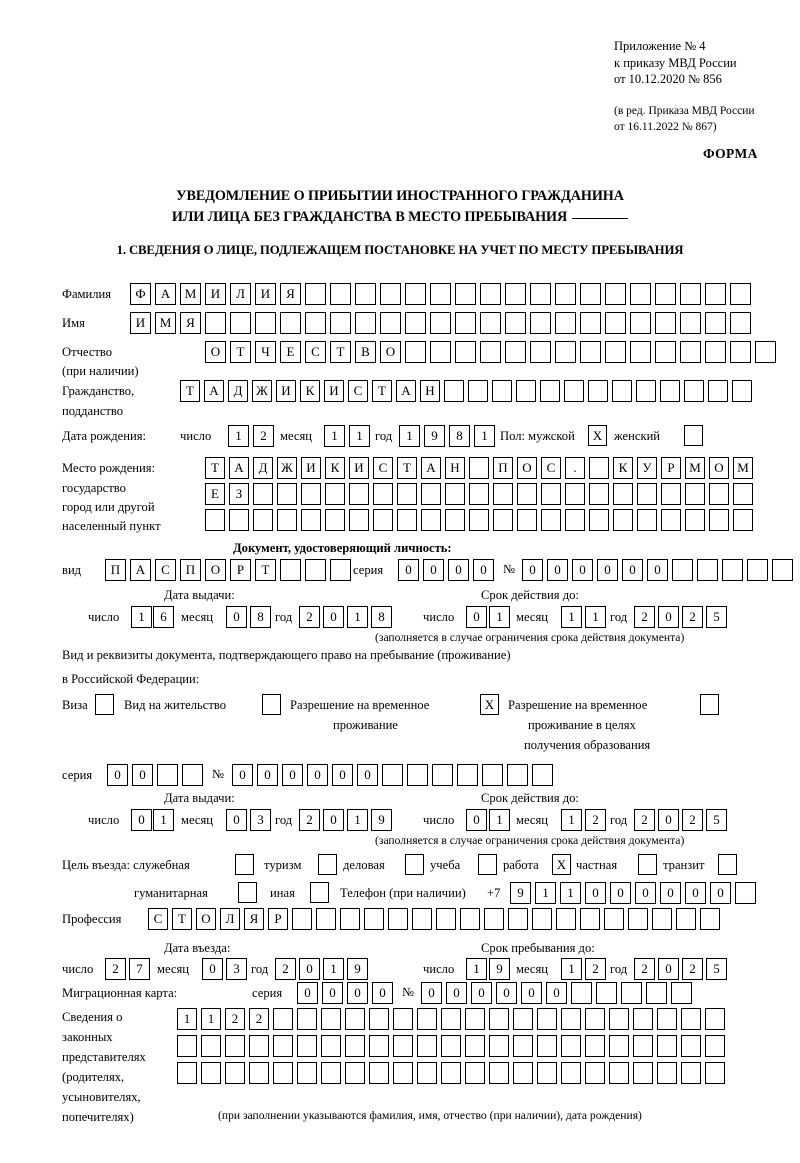  Describe the element at coordinates (265, 352) in the screenshot. I see `patronymic-cell: Ч` at that location.